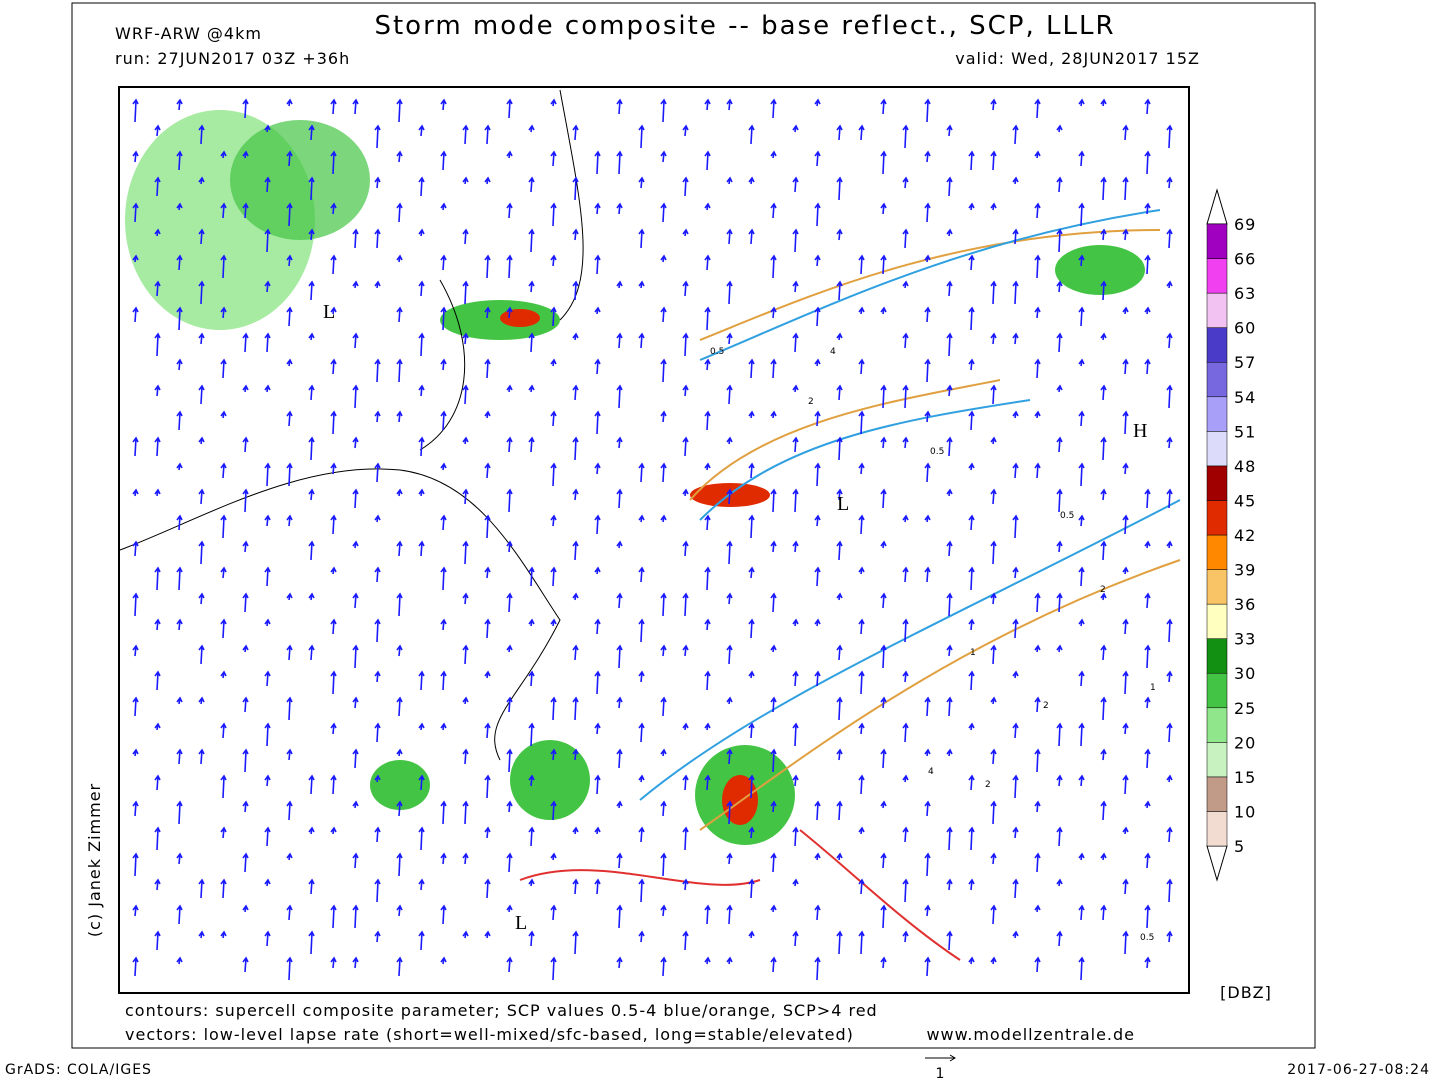 The height and width of the screenshot is (1080, 1440). What do you see at coordinates (232, 58) in the screenshot?
I see `run-label: run: 27JUN2017 03Z +36h` at bounding box center [232, 58].